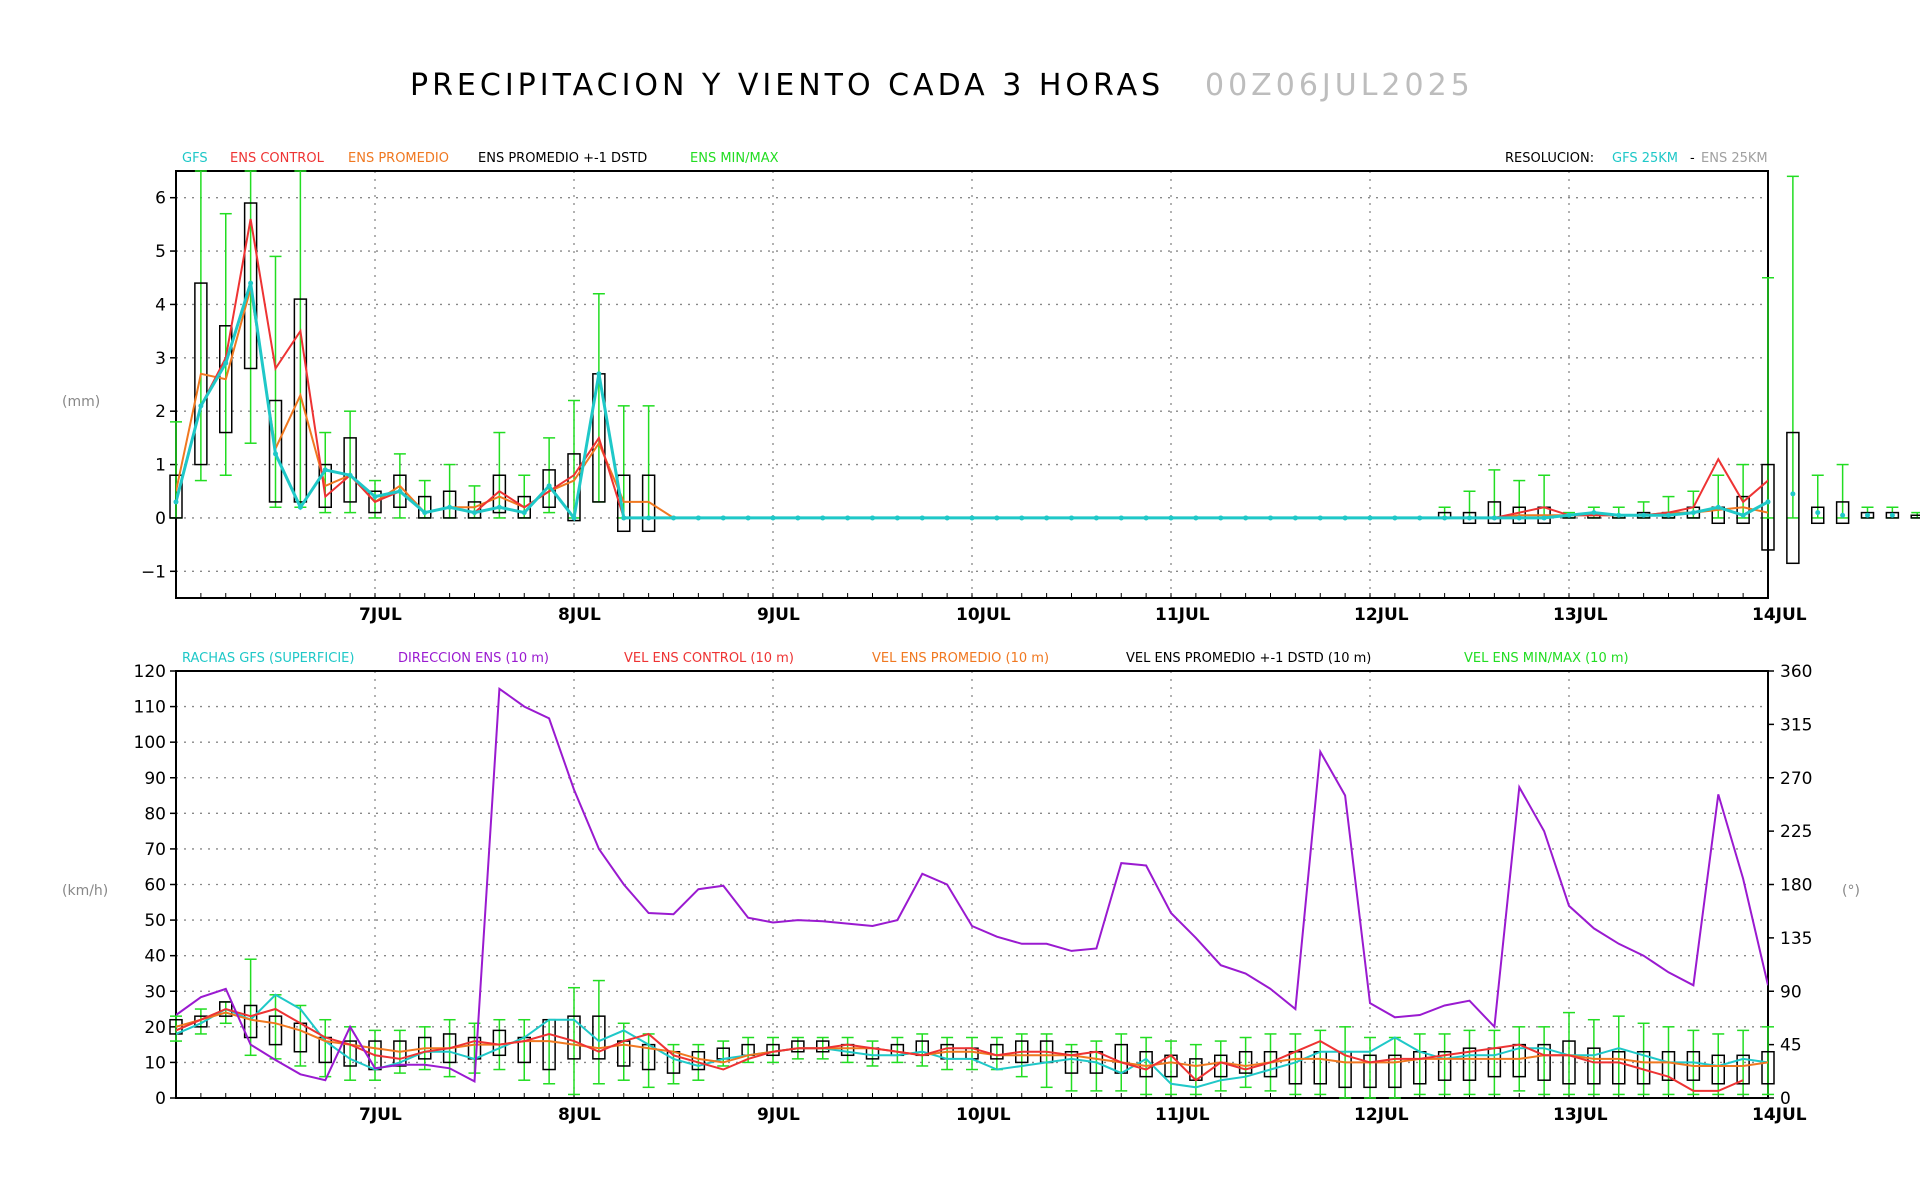 The image size is (1920, 1200). I want to click on y-axis-label-precip: (mm), so click(81, 402).